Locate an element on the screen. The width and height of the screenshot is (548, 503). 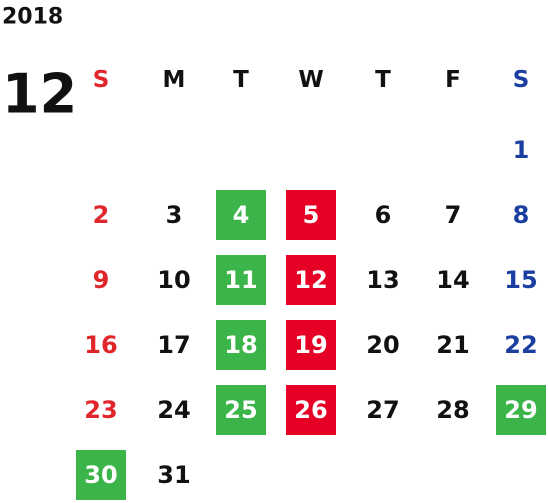
day-number: 10 is located at coordinates (173, 280).